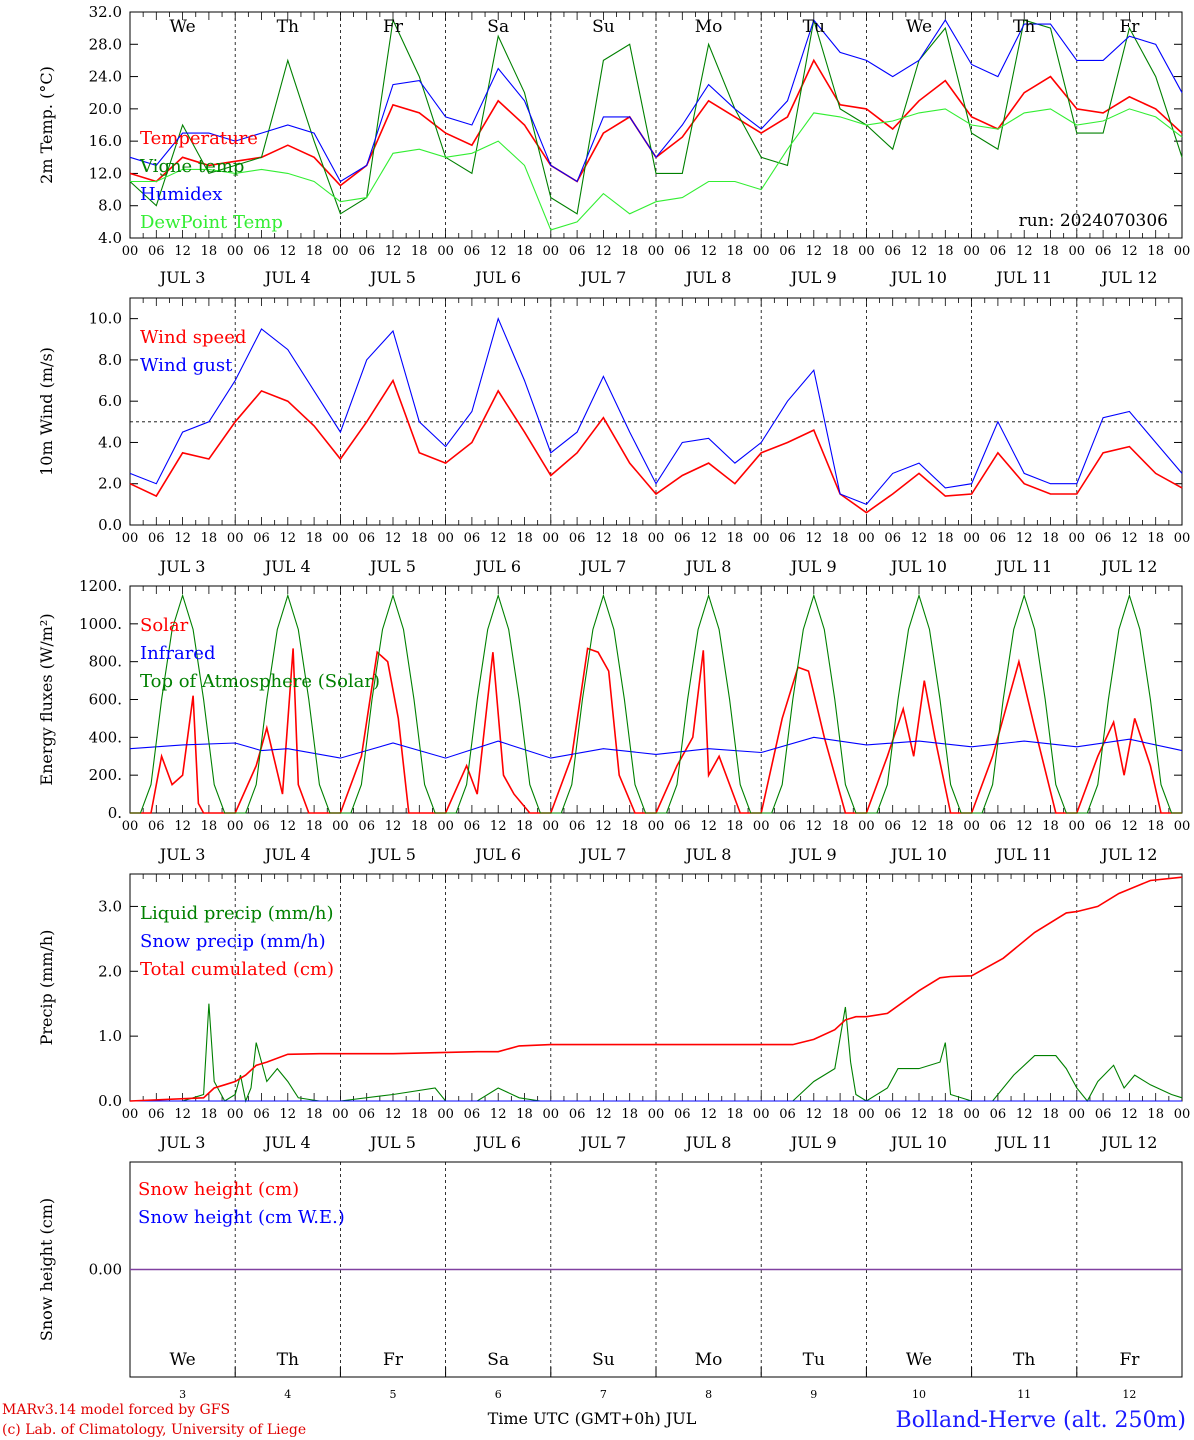  Describe the element at coordinates (100, 624) in the screenshot. I see `y-tick-label: 1000.` at that location.